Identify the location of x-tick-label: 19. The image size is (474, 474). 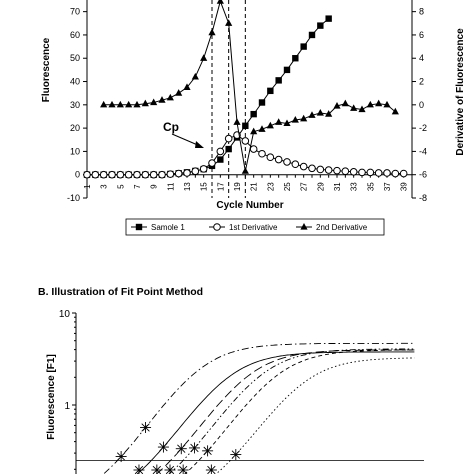
(237, 186).